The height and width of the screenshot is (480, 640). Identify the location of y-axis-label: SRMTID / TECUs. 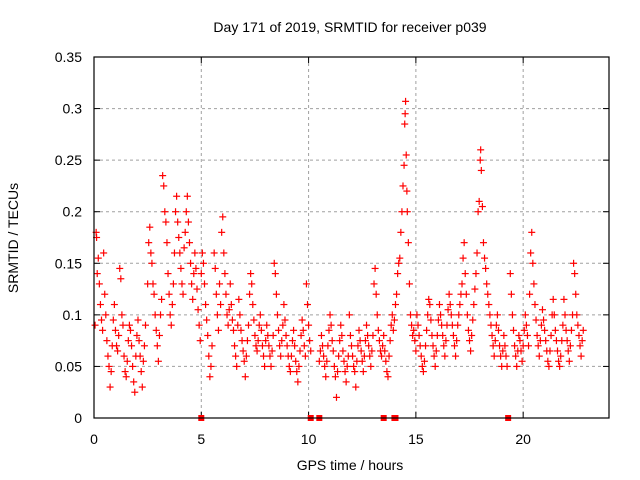
(13, 238).